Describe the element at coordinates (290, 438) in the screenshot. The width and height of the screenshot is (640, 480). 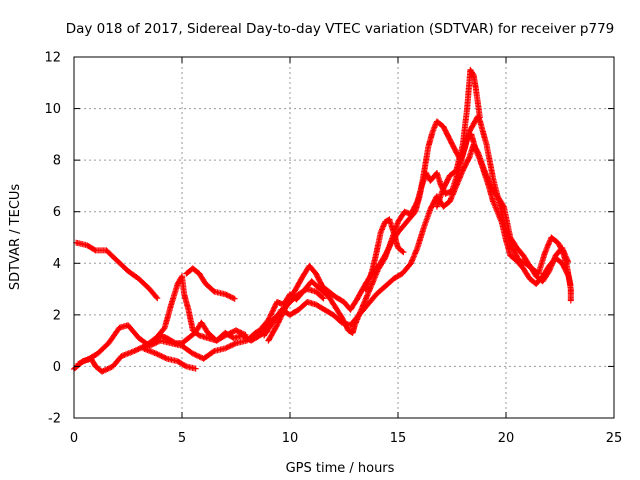
I see `x-tick-label: 10` at that location.